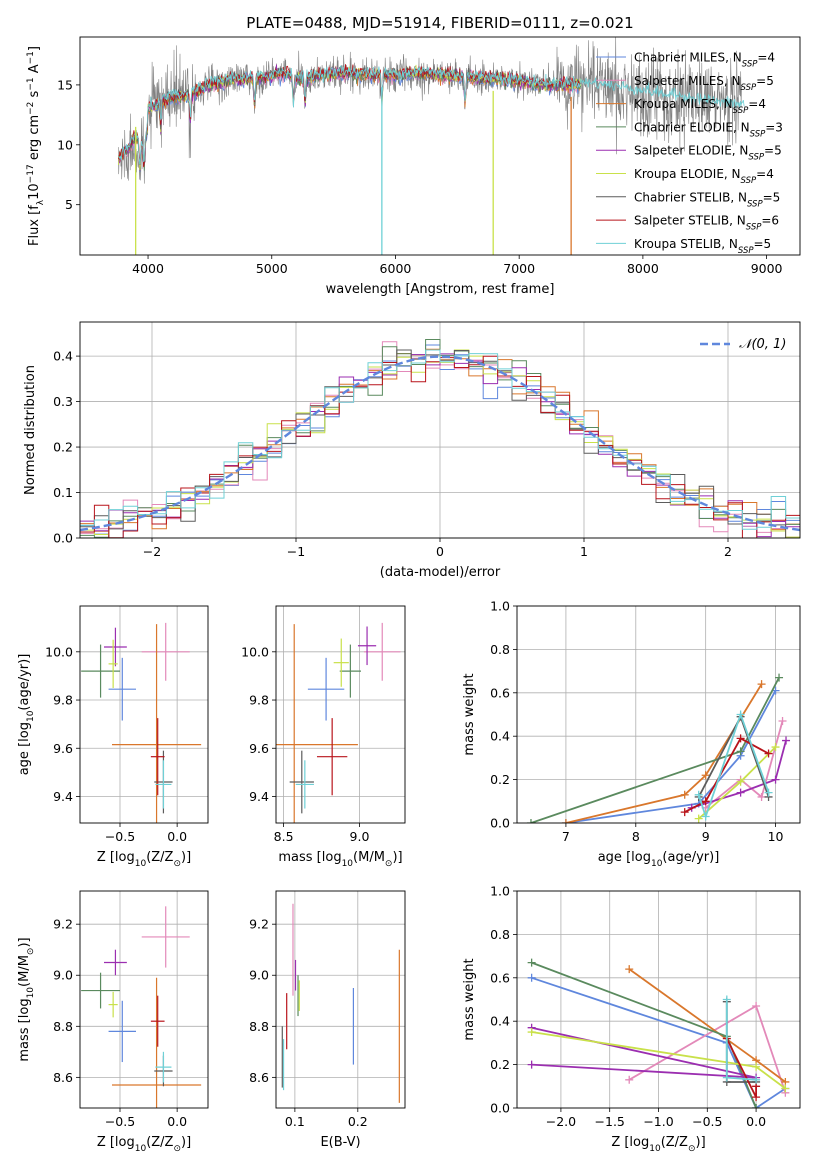 The width and height of the screenshot is (819, 1170). I want to click on x-tick-label: 8000, so click(643, 268).